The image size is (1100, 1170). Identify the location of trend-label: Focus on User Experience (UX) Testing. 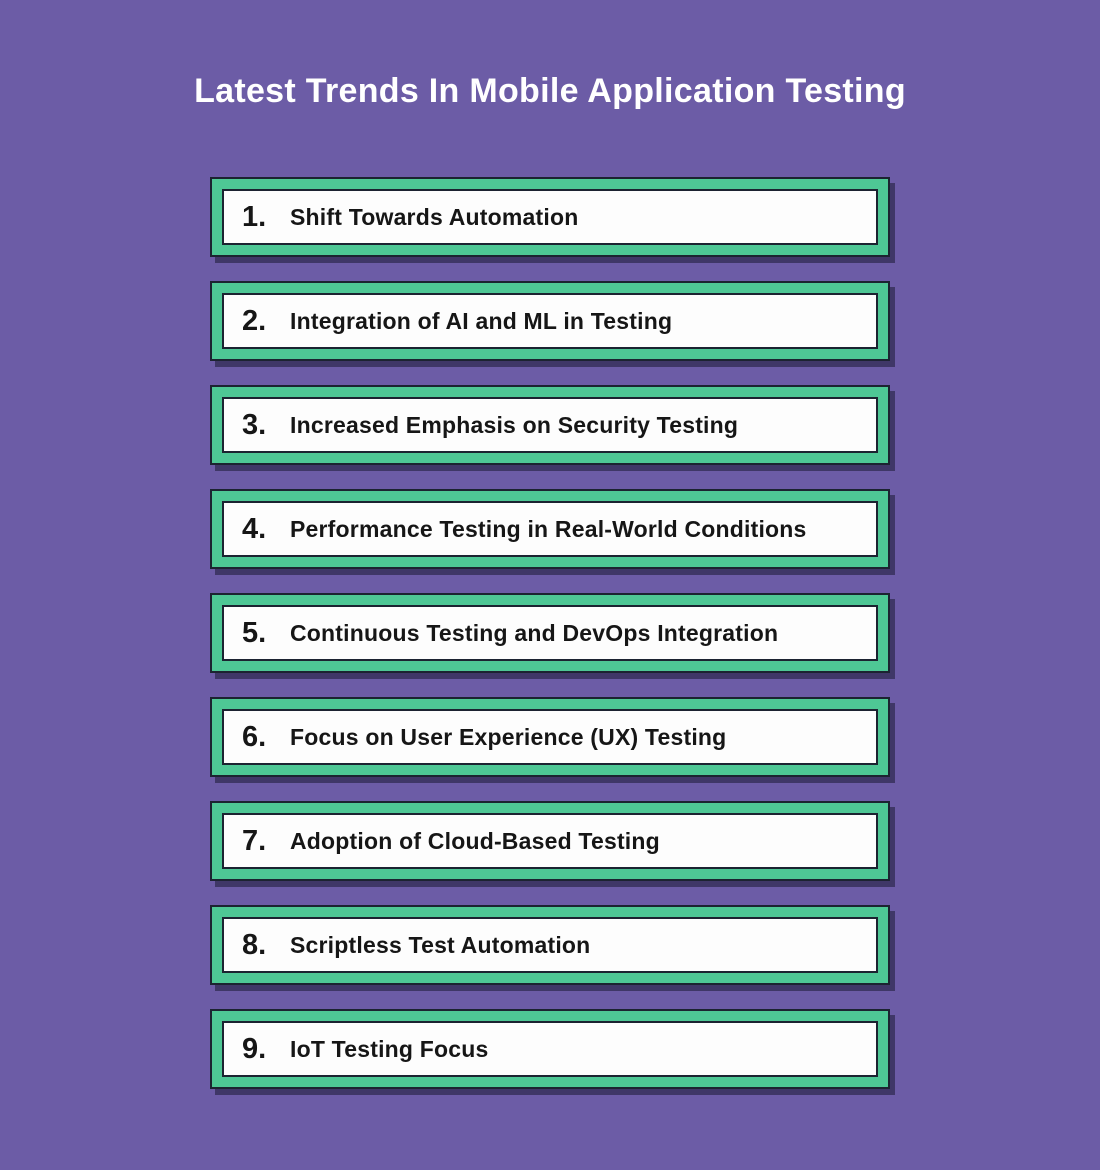
(508, 736).